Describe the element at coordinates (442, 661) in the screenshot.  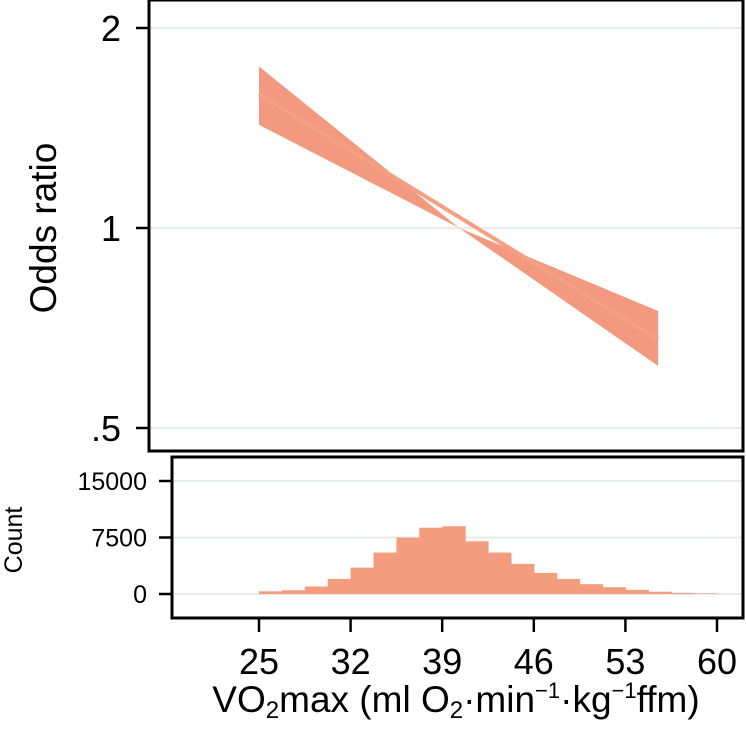
I see `x-tick-label: 39` at that location.